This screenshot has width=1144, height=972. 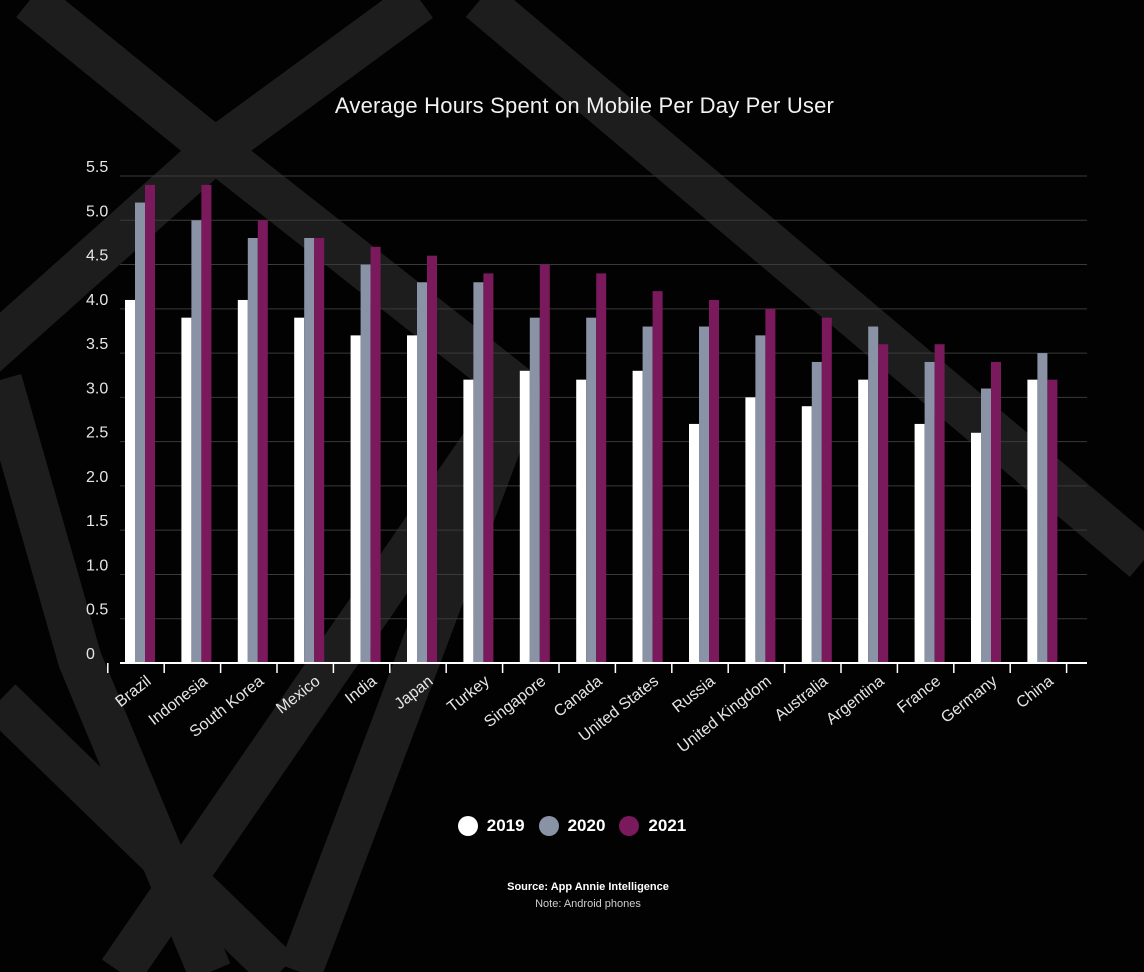 I want to click on bar-2021-japan, so click(x=432, y=459).